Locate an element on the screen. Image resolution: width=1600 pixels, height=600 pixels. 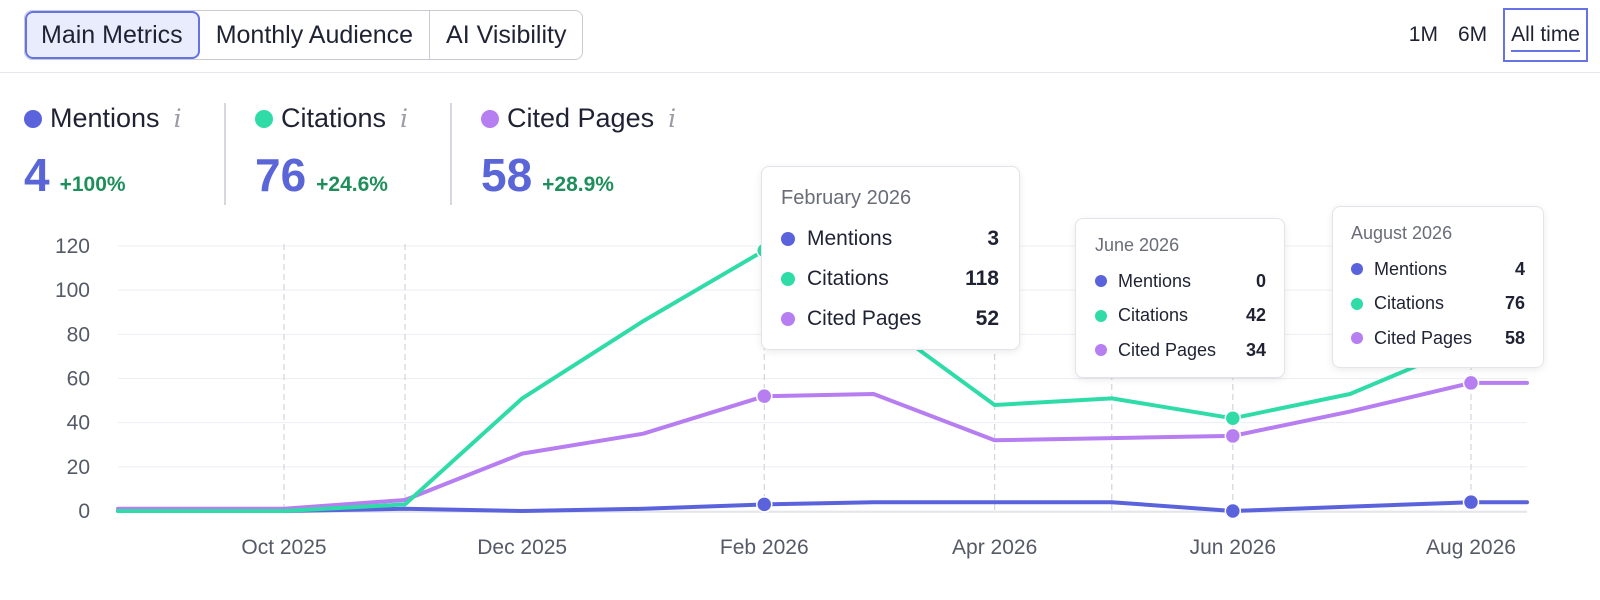
header-divider is located at coordinates (800, 72).